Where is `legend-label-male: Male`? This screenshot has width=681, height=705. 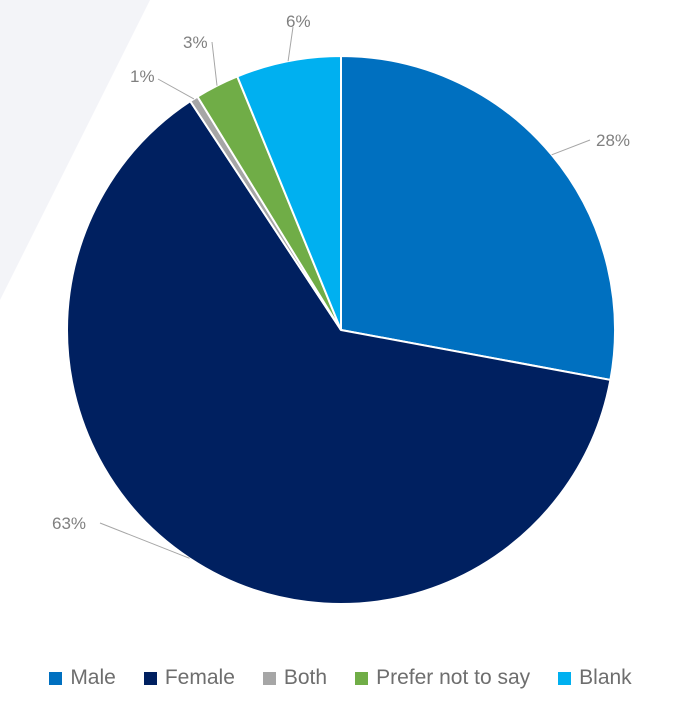
legend-label-male: Male is located at coordinates (93, 677).